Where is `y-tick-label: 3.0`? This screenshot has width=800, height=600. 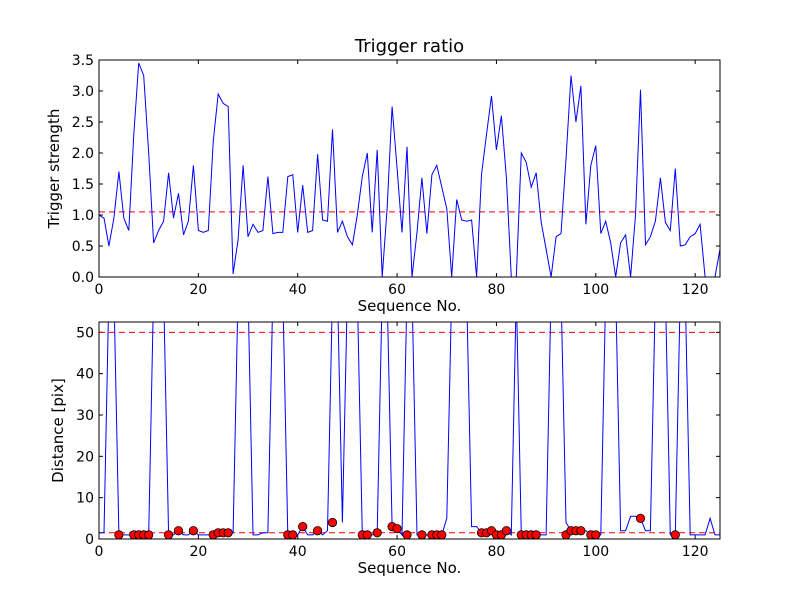
y-tick-label: 3.0 is located at coordinates (83, 92).